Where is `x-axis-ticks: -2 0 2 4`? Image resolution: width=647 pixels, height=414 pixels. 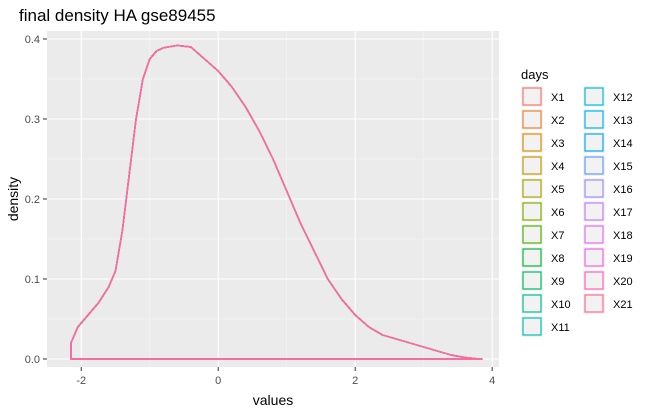
x-axis-ticks: -2 0 2 4 is located at coordinates (285, 377).